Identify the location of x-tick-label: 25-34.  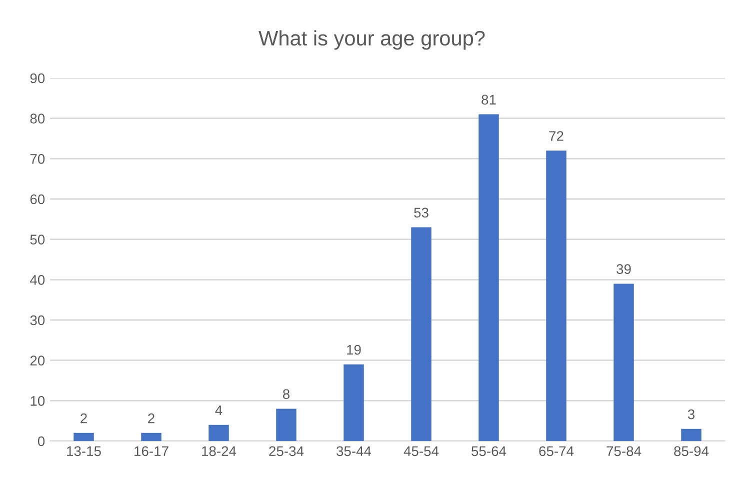
(286, 451).